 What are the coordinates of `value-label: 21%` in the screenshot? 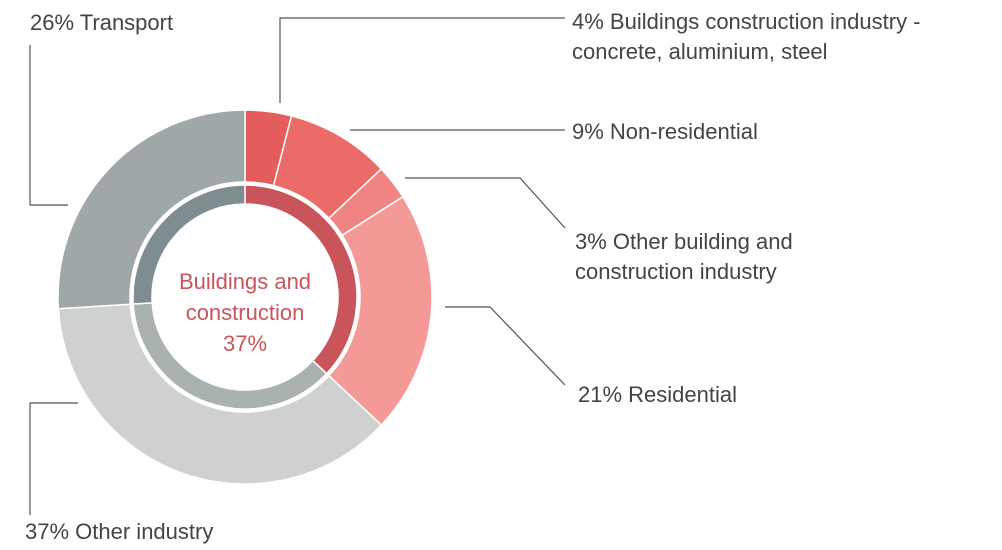 It's located at (600, 394).